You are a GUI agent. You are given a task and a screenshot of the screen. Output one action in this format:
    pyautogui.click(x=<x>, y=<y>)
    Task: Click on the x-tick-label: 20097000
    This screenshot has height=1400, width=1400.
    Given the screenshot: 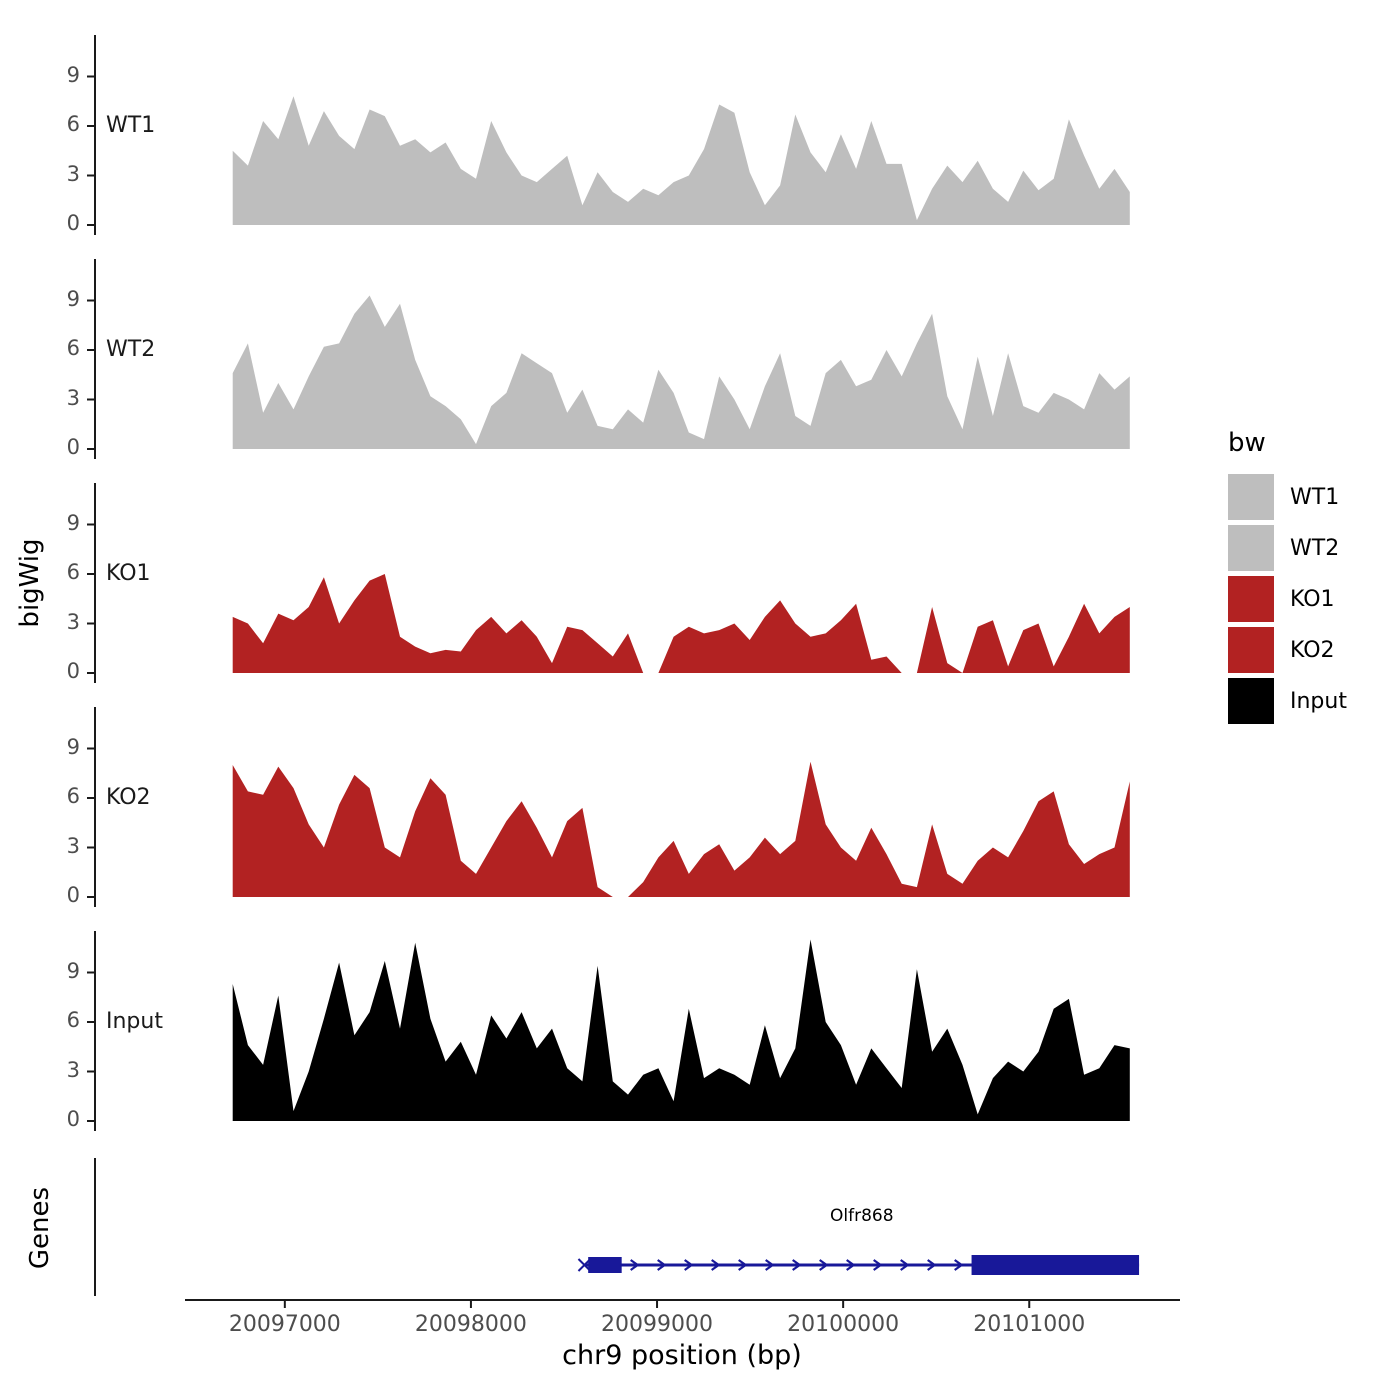 What is the action you would take?
    pyautogui.click(x=284, y=1324)
    